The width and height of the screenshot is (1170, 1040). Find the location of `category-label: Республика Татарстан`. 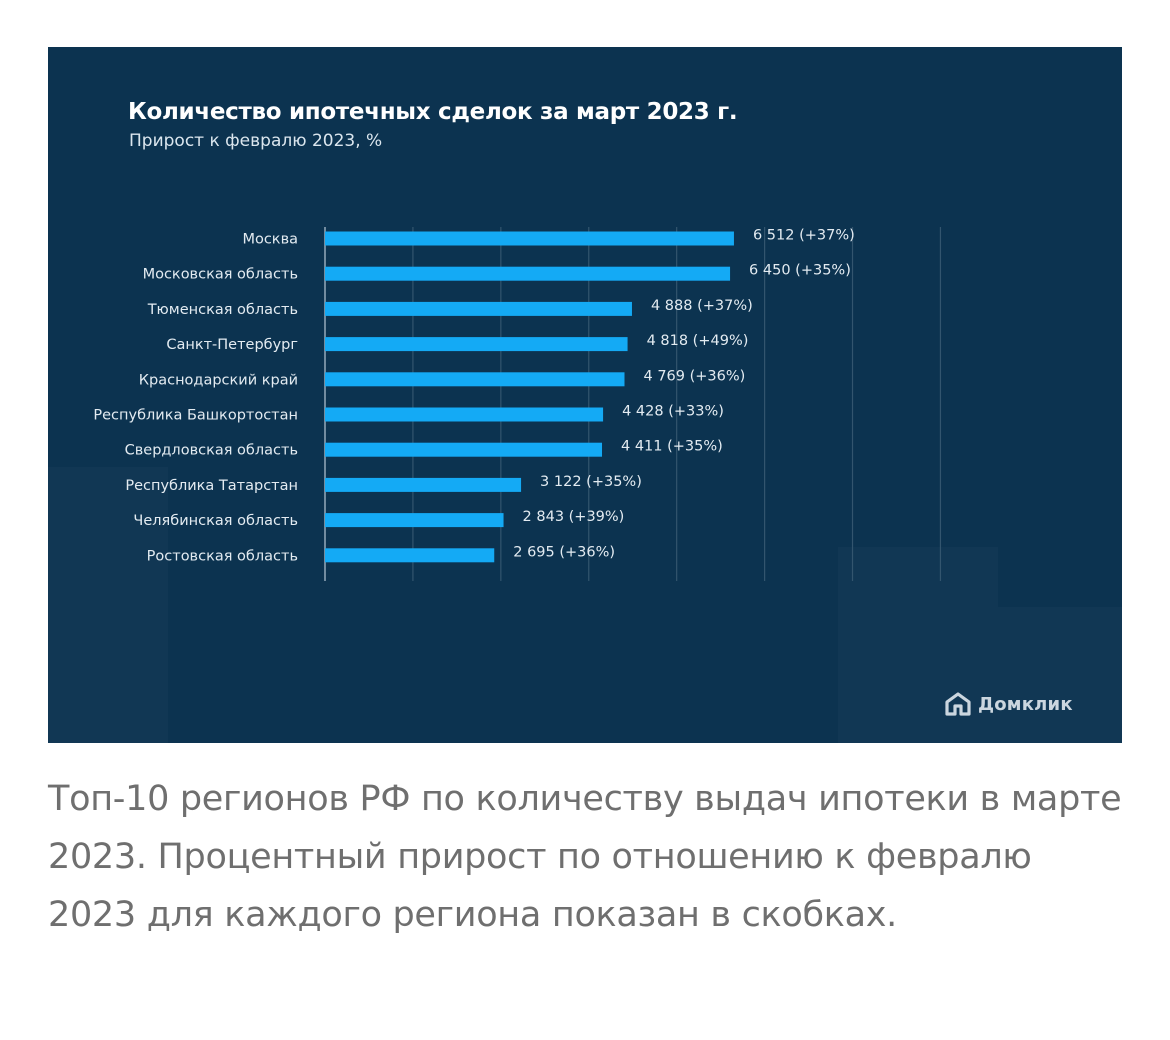

category-label: Республика Татарстан is located at coordinates (211, 486).